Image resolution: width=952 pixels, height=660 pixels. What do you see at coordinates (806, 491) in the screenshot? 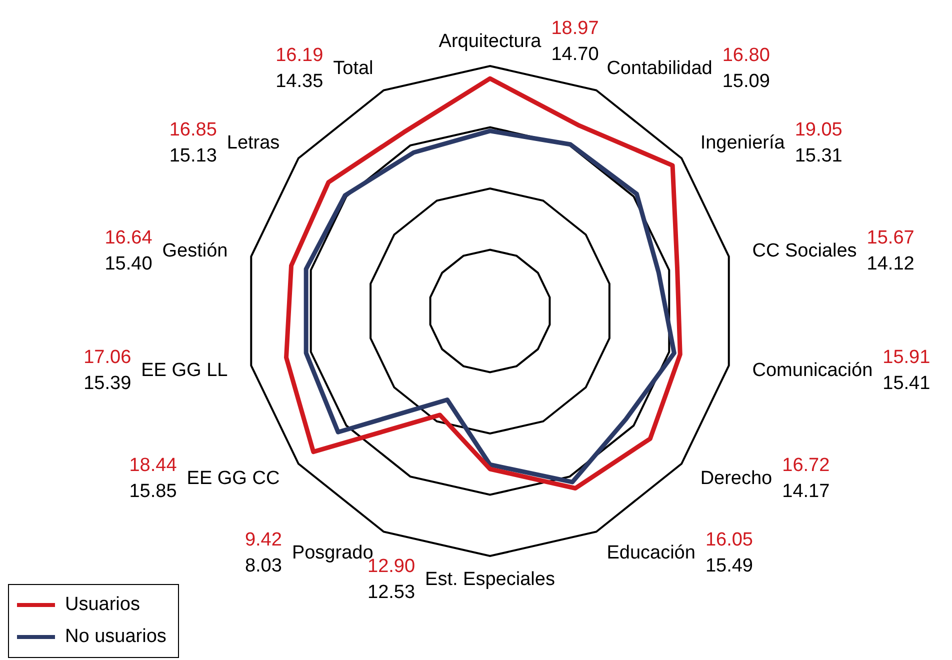
I see `text: 14.17` at bounding box center [806, 491].